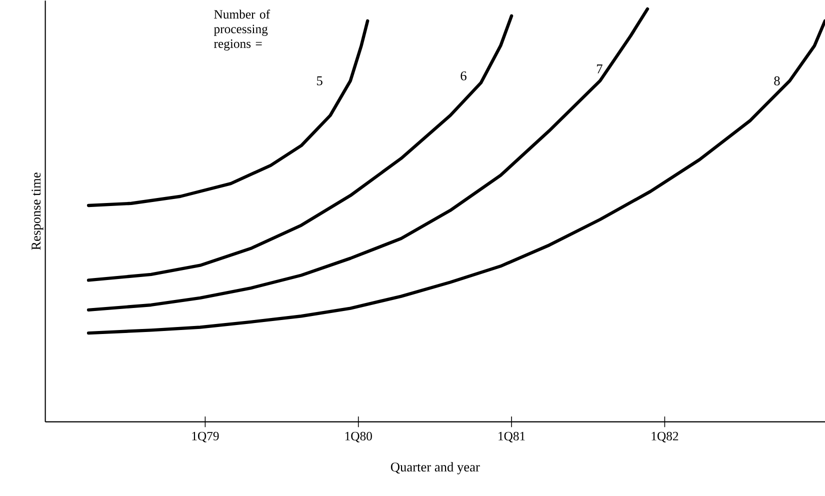  I want to click on x-tick-label: 1Q82, so click(665, 437).